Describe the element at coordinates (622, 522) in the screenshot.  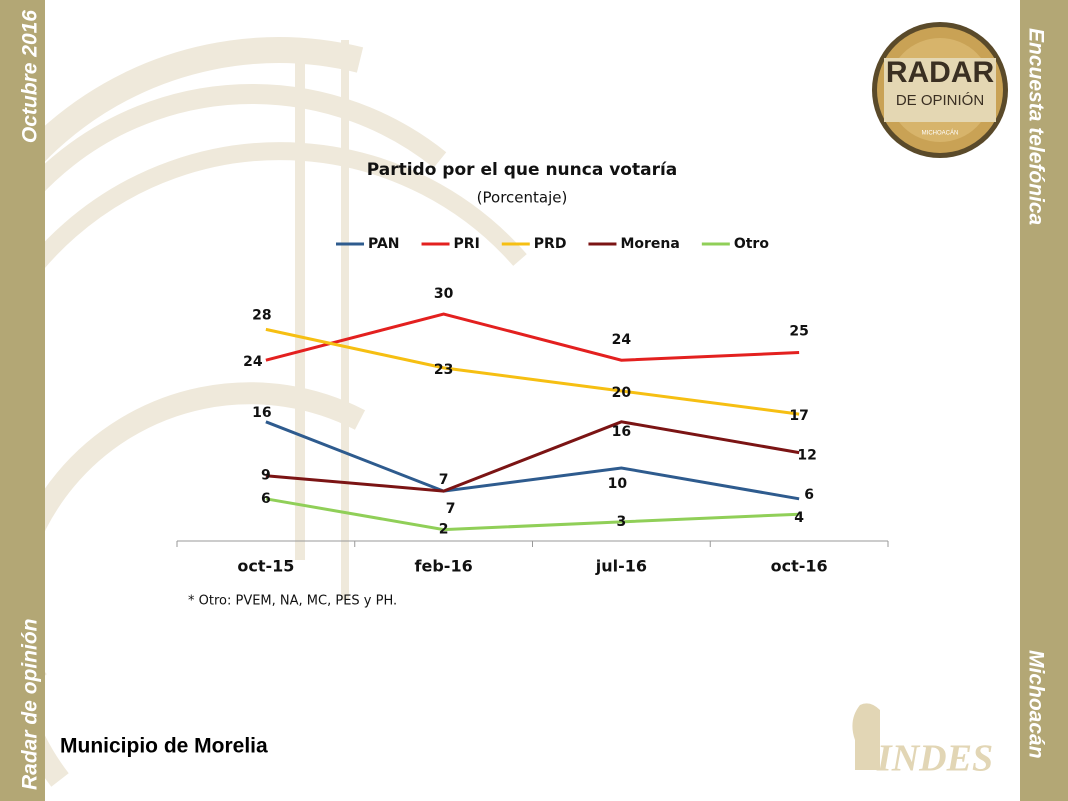
I see `data-label: 3` at that location.